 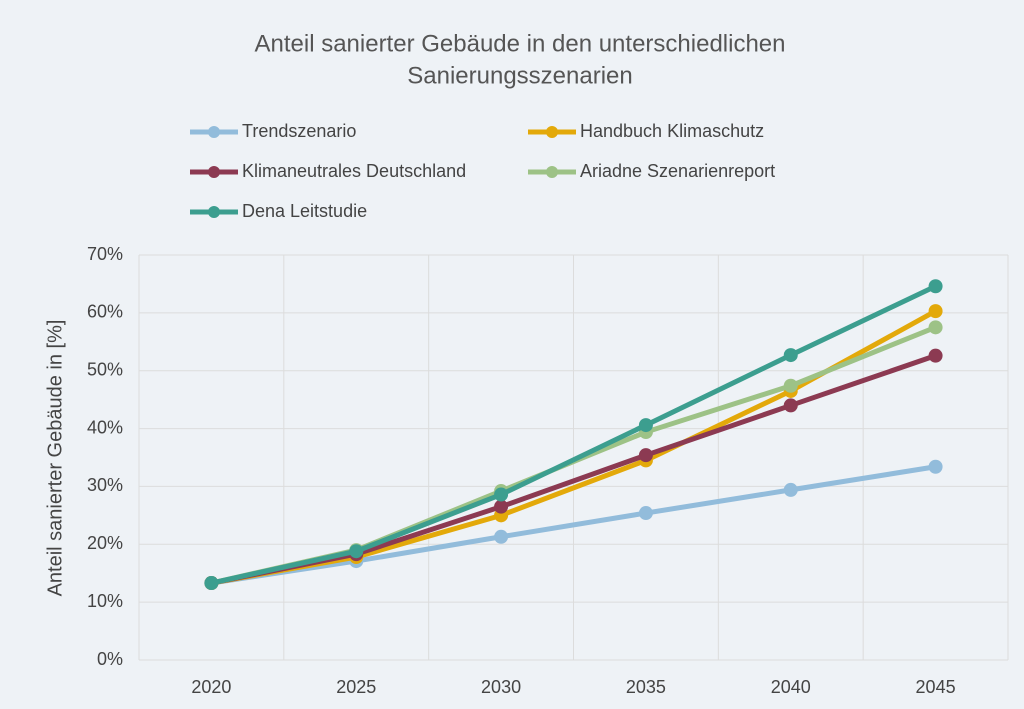 I want to click on series-line, so click(x=573, y=525).